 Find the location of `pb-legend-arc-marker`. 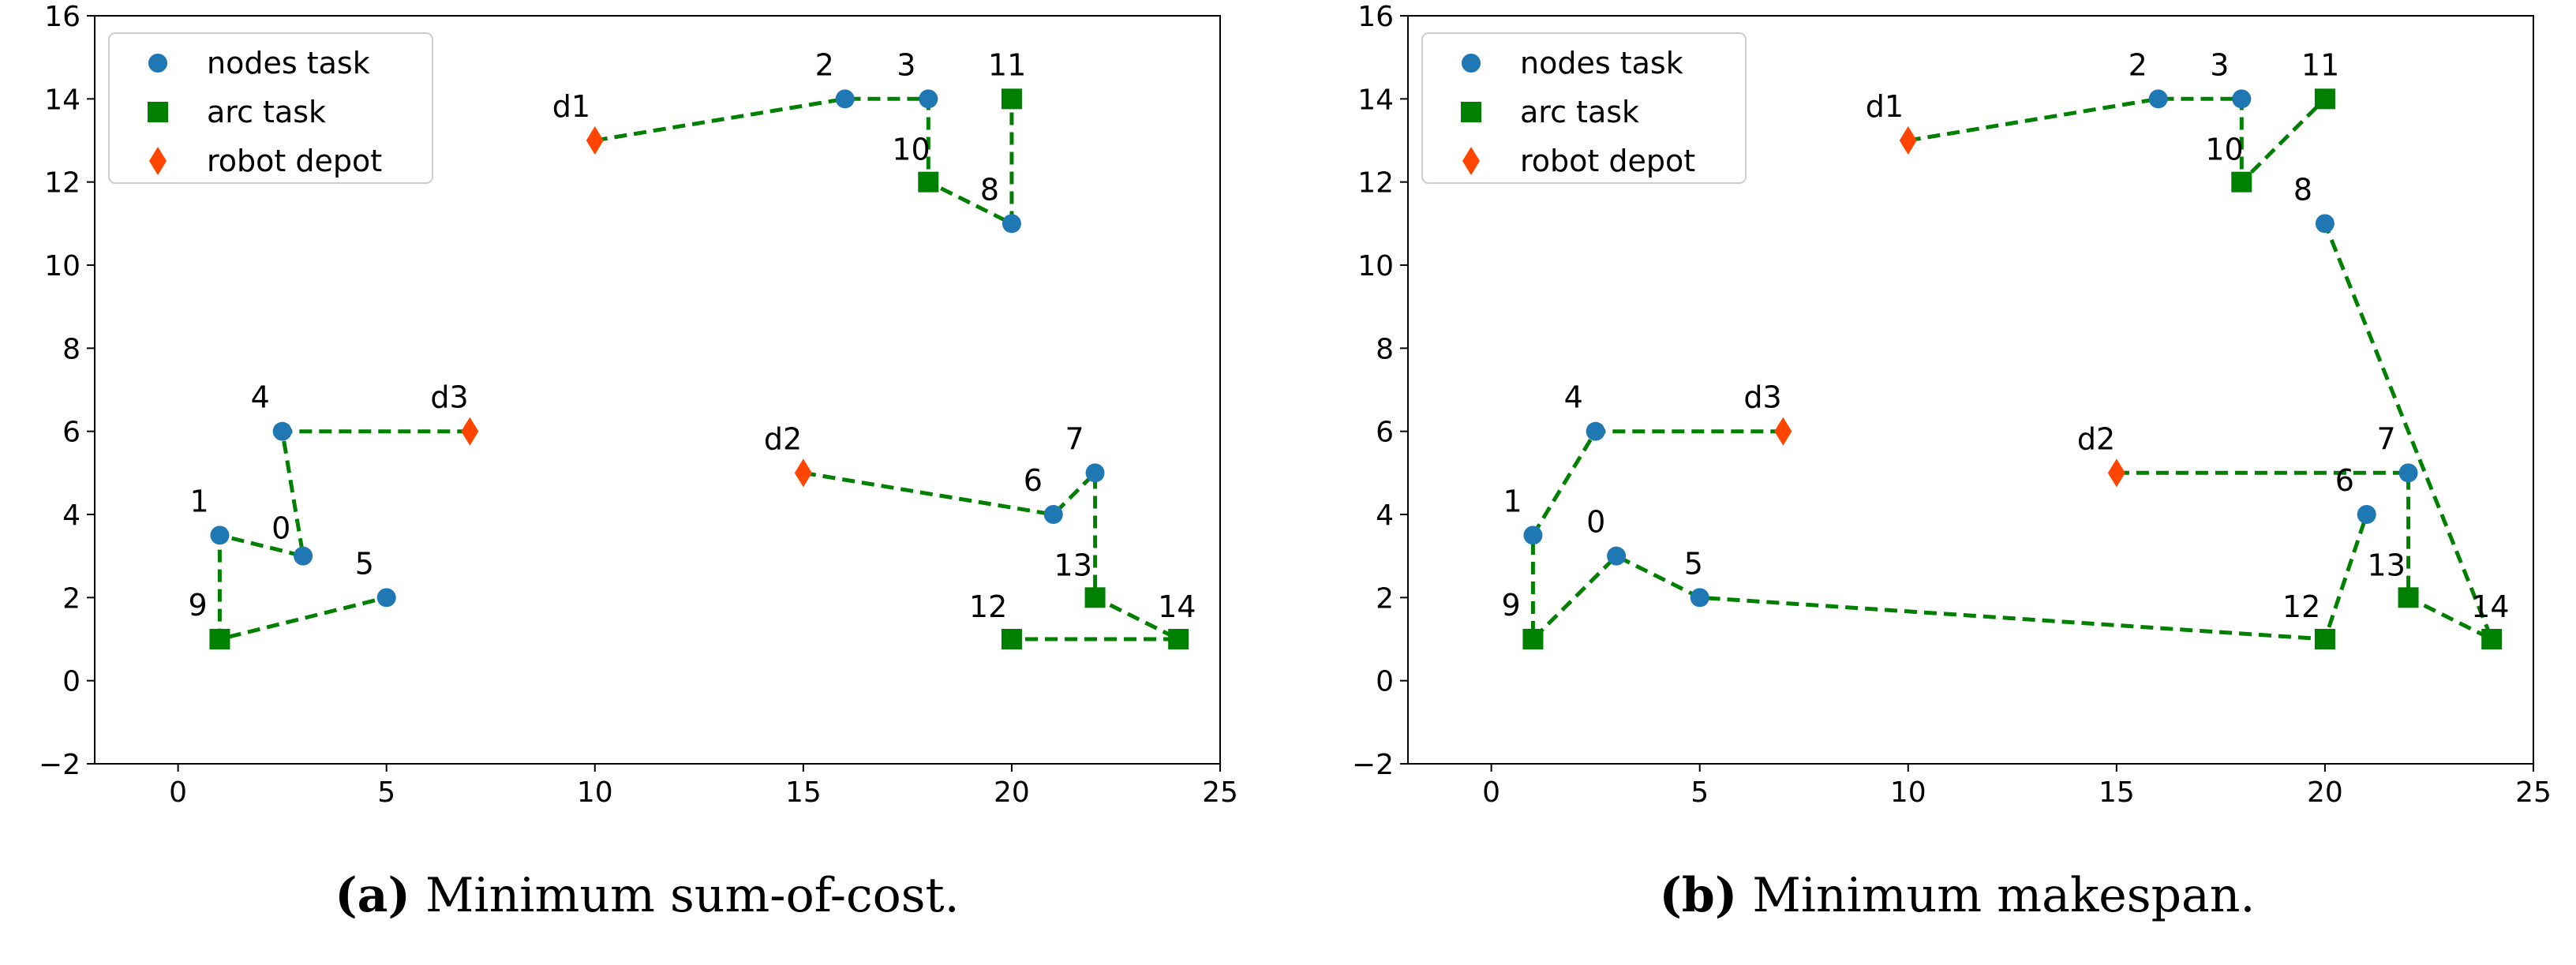

pb-legend-arc-marker is located at coordinates (1471, 112).